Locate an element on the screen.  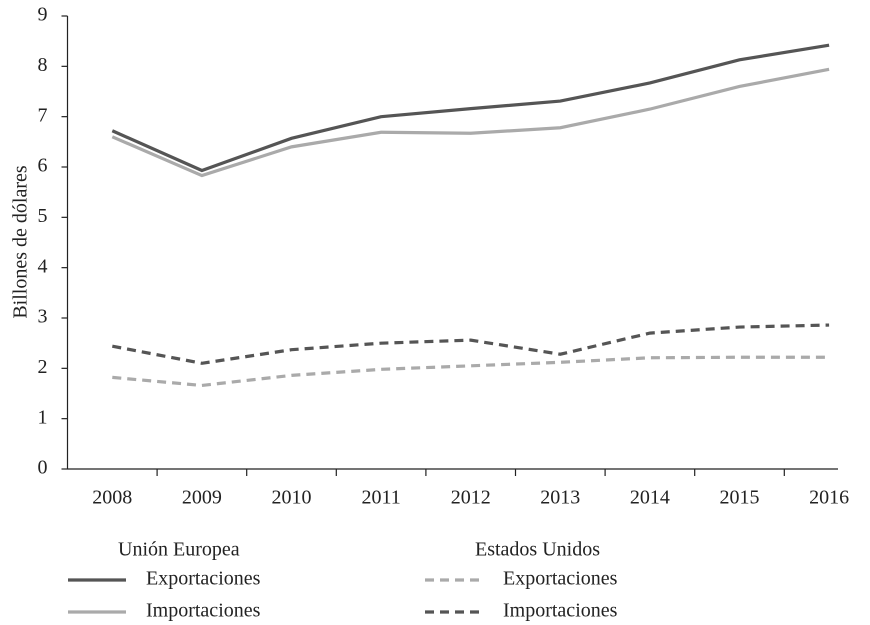
y-tick-label: 9 is located at coordinates (43, 15).